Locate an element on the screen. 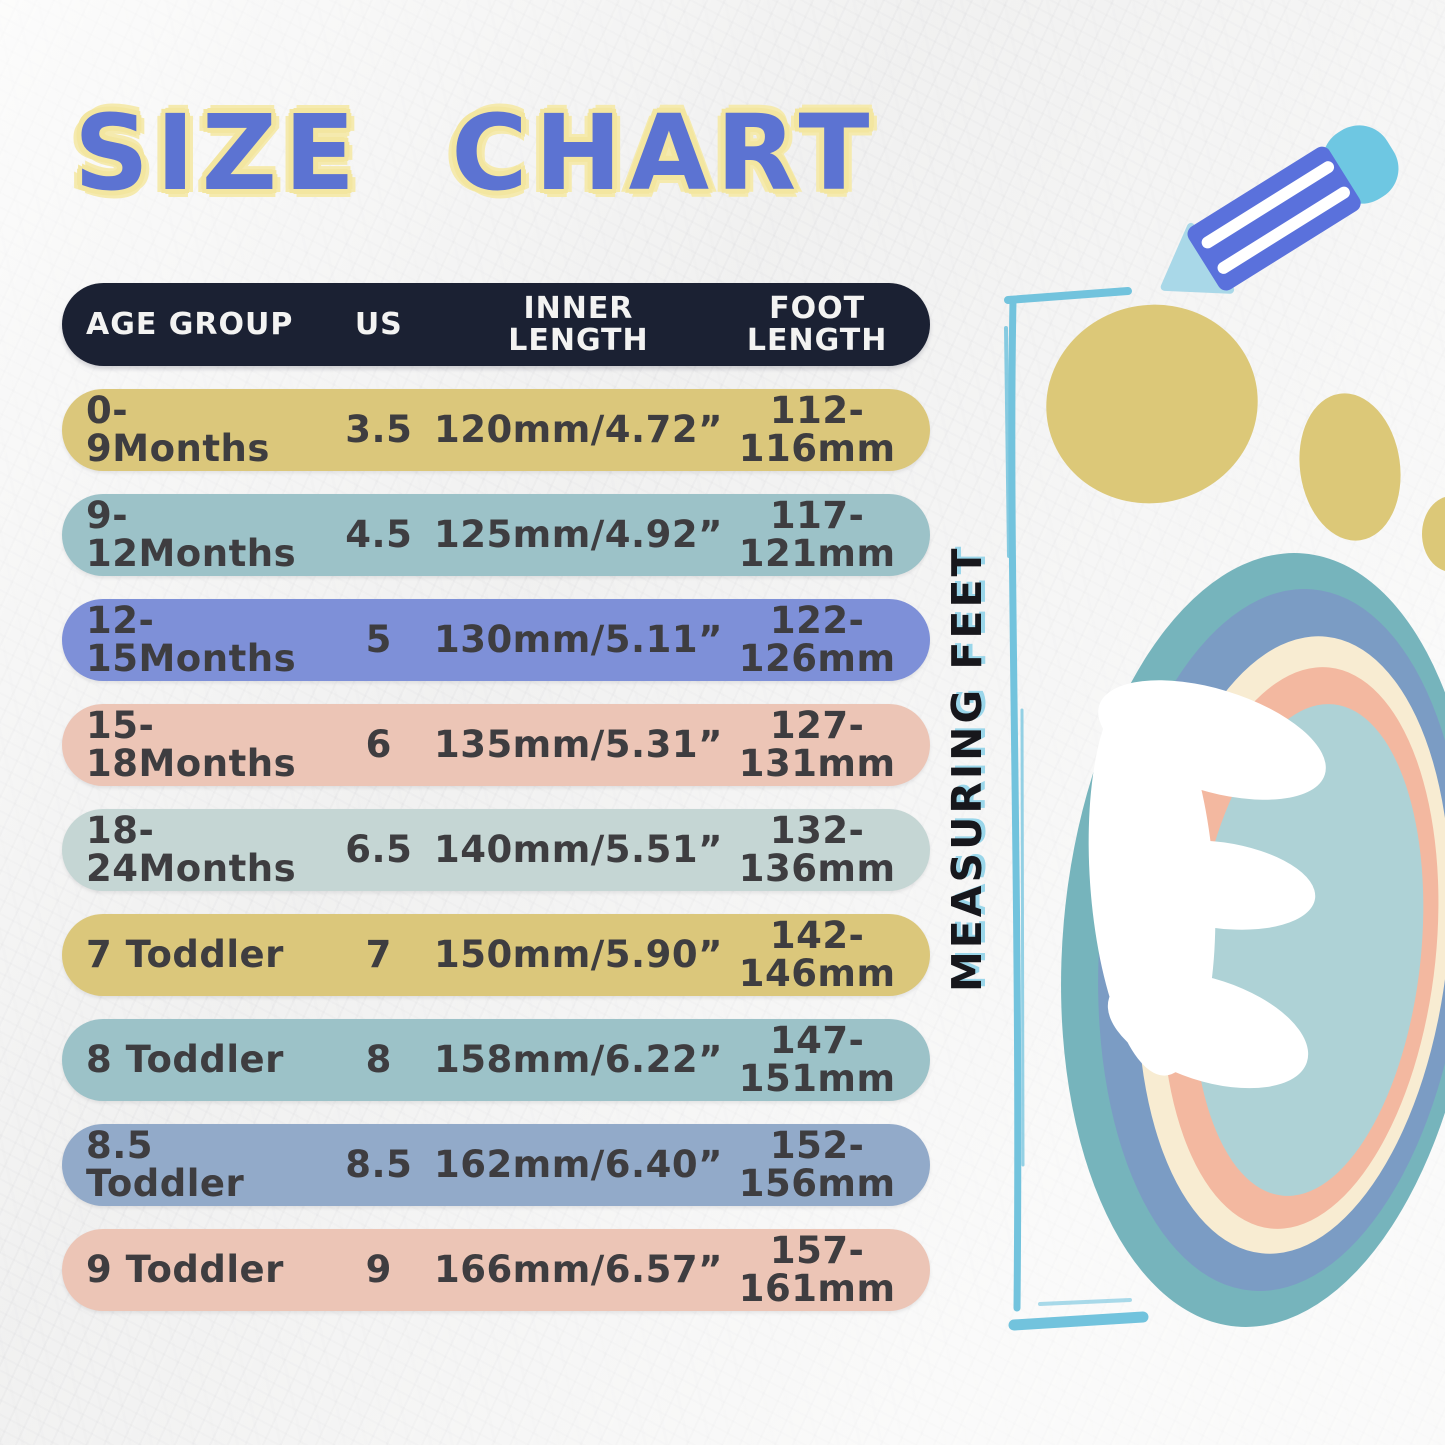  cell-age-group: 0-9Months is located at coordinates (178, 429).